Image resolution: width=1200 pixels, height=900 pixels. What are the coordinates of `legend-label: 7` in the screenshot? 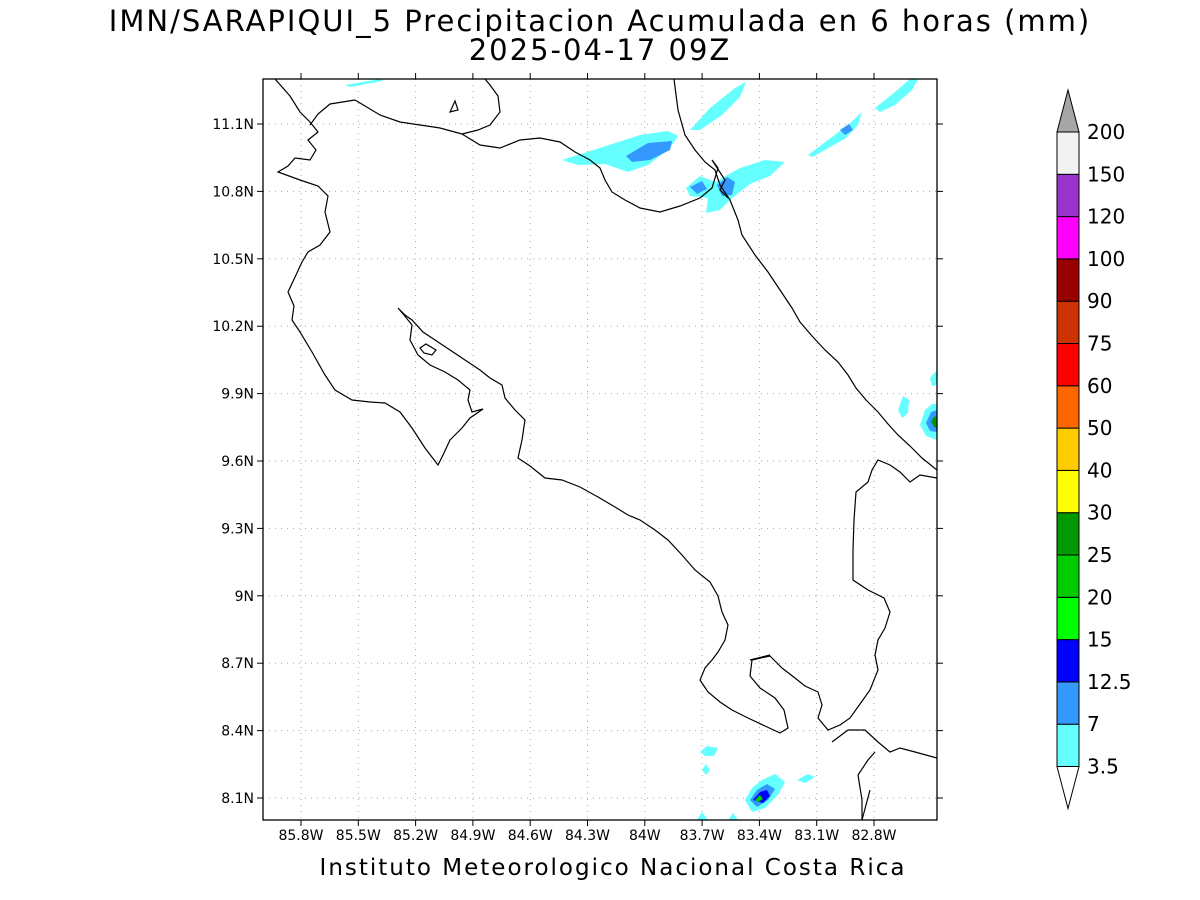 It's located at (1093, 724).